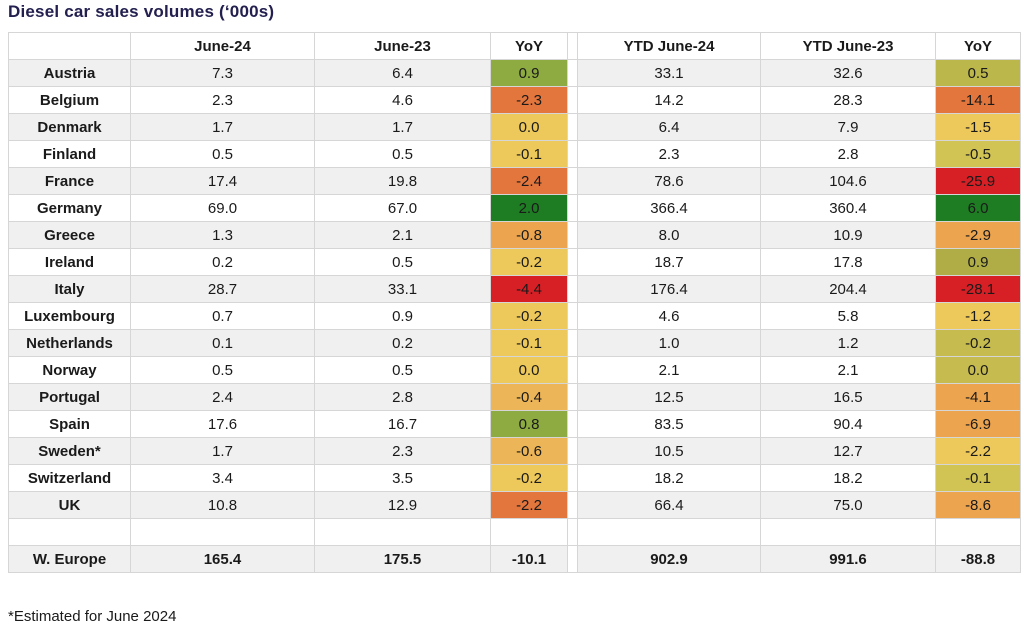 The width and height of the screenshot is (1024, 632). Describe the element at coordinates (222, 262) in the screenshot. I see `cell-june24: 0.2` at that location.